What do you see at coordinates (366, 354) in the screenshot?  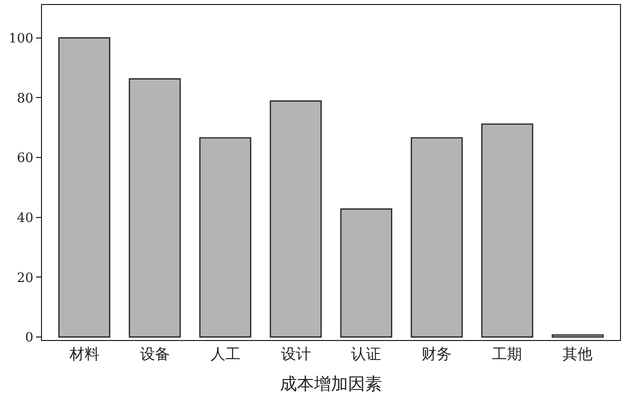 I see `x-tick-label: 认证` at bounding box center [366, 354].